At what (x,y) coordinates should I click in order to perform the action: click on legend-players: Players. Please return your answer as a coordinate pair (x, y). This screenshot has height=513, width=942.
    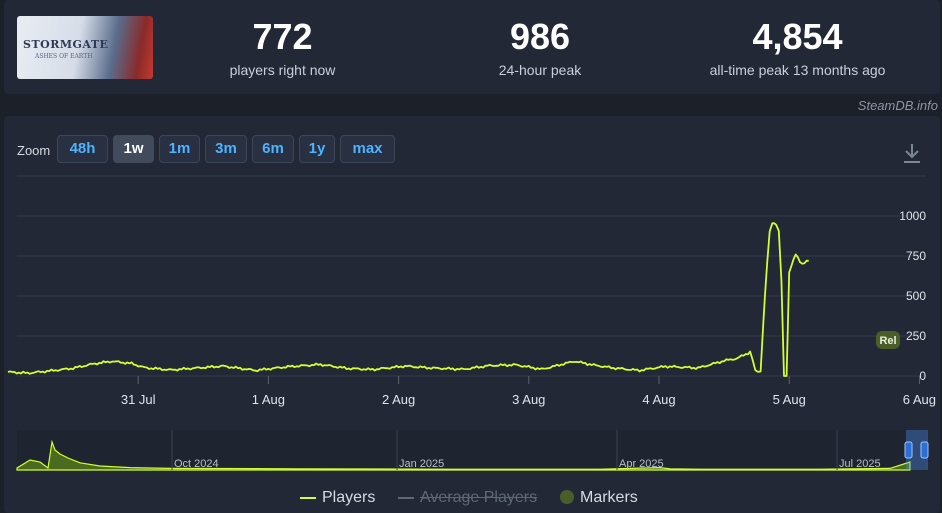
    Looking at the image, I should click on (337, 498).